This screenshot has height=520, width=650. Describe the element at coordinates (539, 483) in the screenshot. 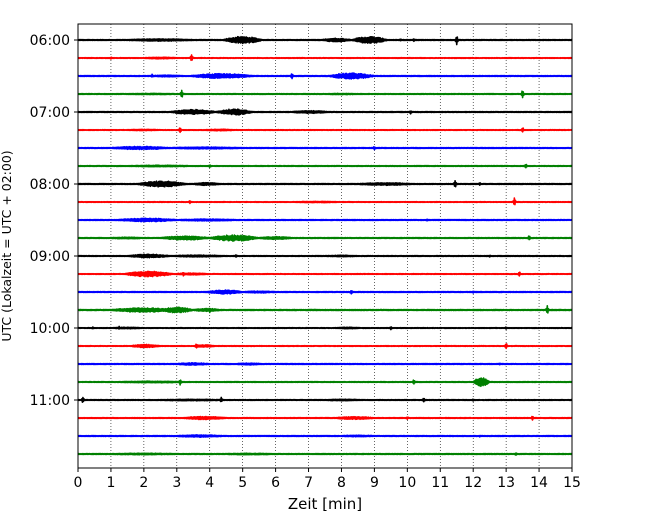

I see `x-tick-label: 14` at that location.